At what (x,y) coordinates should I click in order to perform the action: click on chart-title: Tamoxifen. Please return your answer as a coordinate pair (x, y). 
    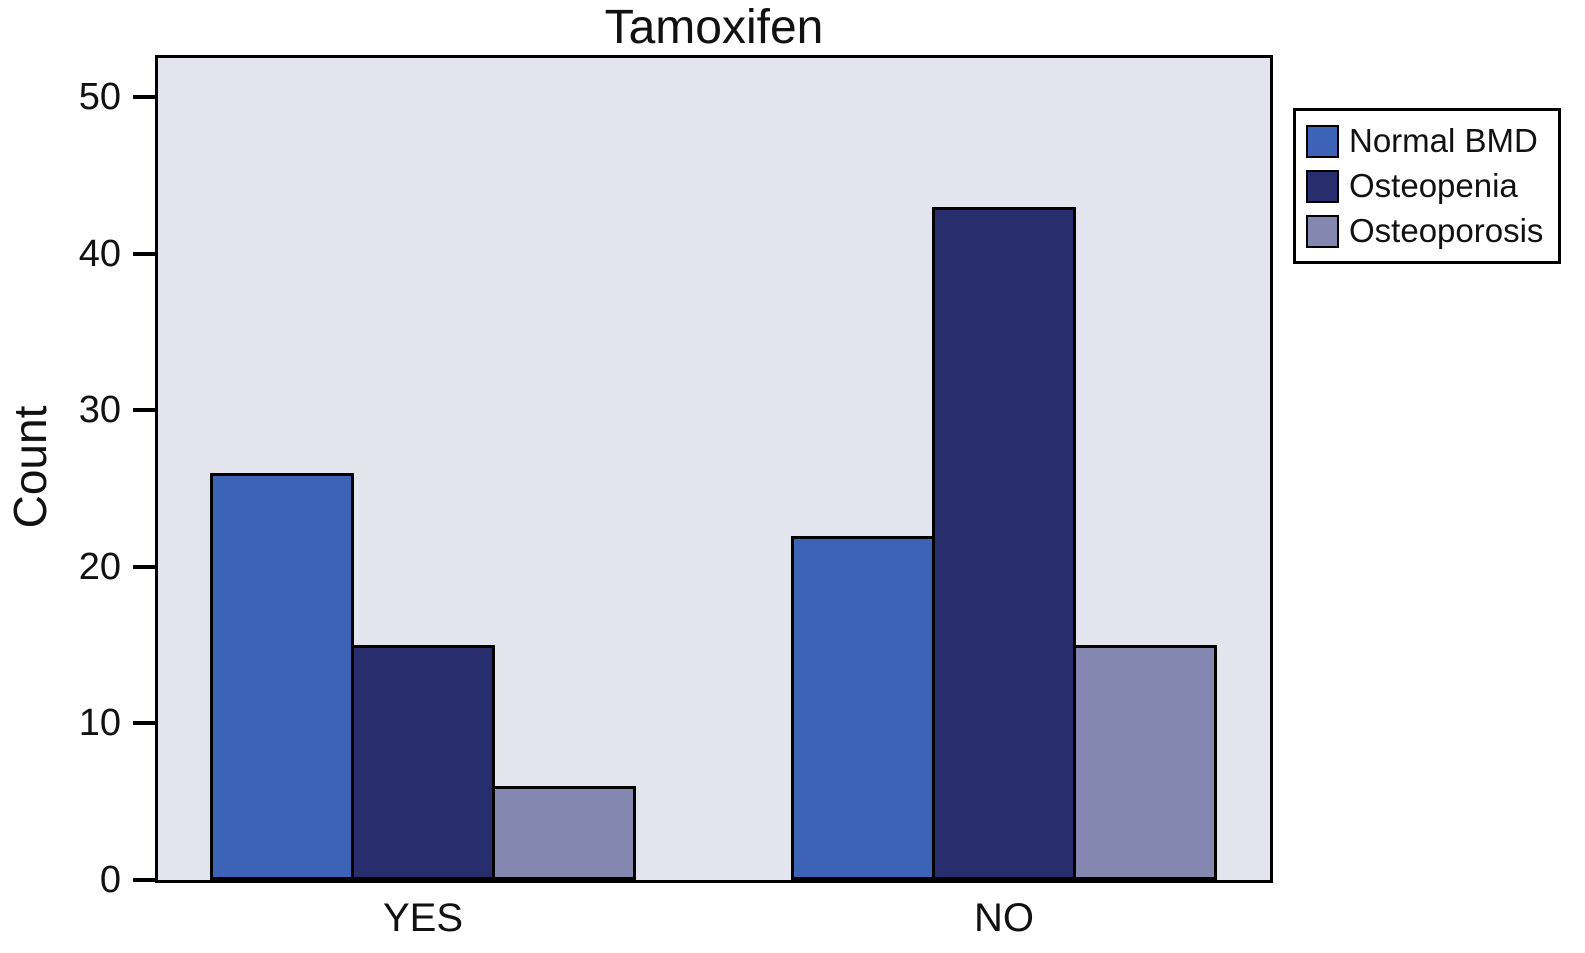
    Looking at the image, I should click on (714, 27).